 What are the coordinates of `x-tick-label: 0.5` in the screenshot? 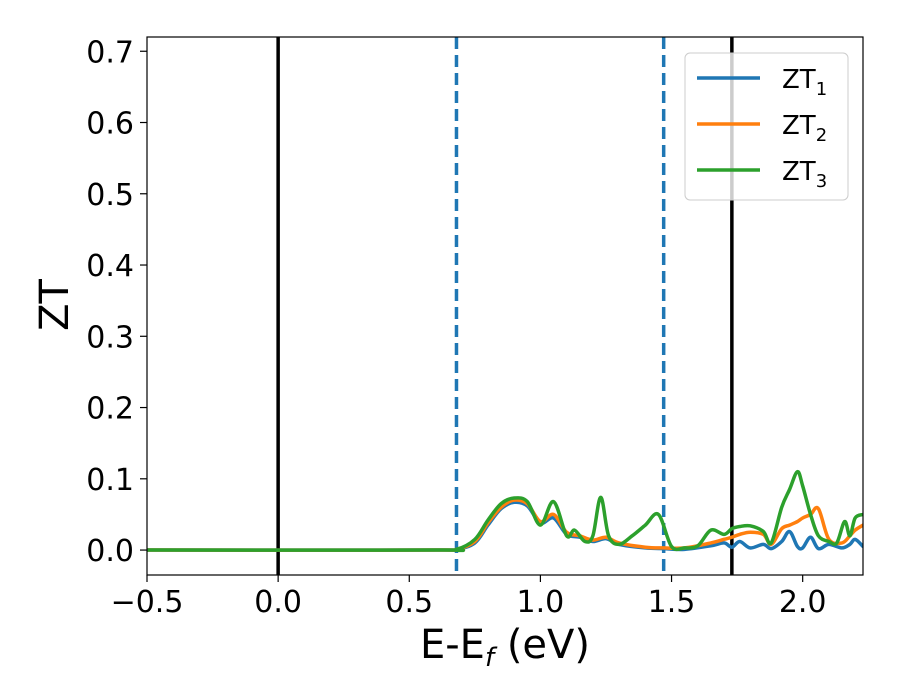 It's located at (409, 602).